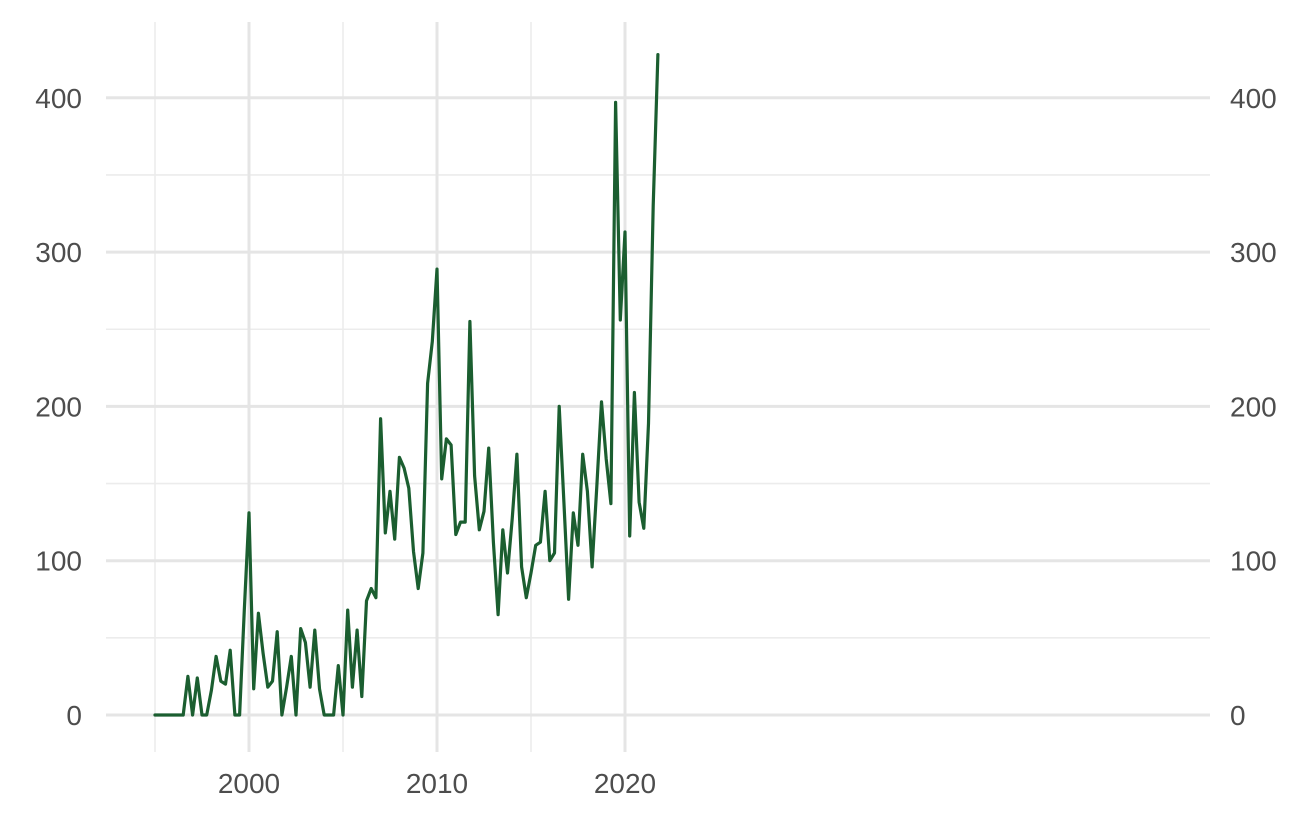 The height and width of the screenshot is (826, 1315). Describe the element at coordinates (625, 783) in the screenshot. I see `x-tick-label: 2020` at that location.